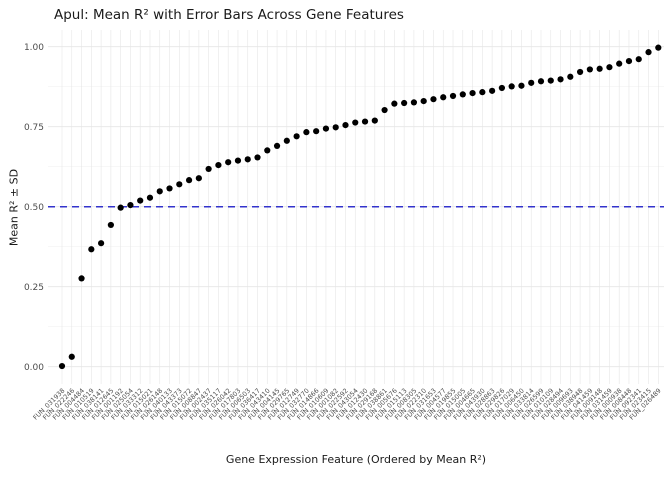 This screenshot has height=480, width=672. What do you see at coordinates (34, 368) in the screenshot?
I see `y-tick-label: 0.00` at bounding box center [34, 368].